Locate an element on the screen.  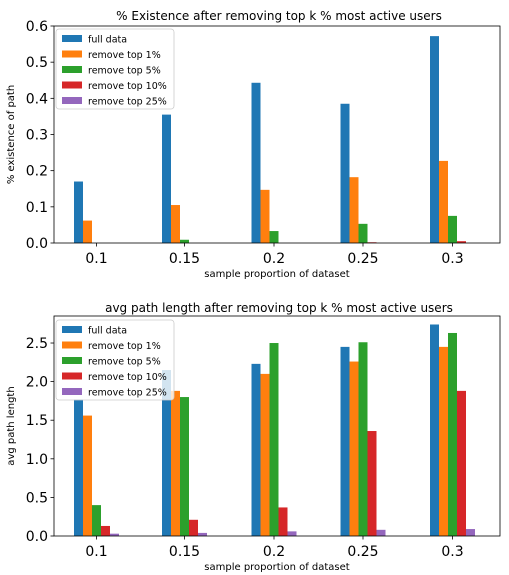
y-tick-label: 2.0 is located at coordinates (37, 383).